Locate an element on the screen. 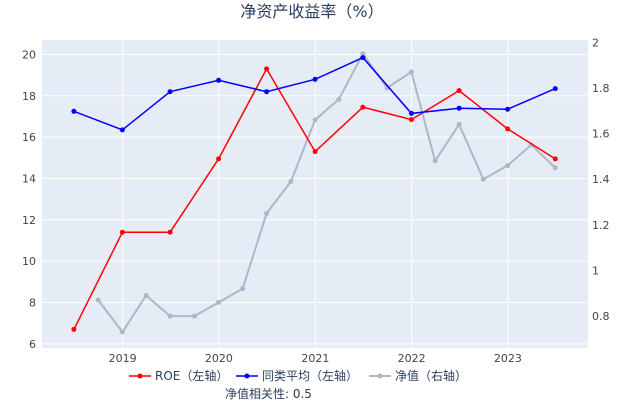  y-left-tick-label: 6 is located at coordinates (32, 344).